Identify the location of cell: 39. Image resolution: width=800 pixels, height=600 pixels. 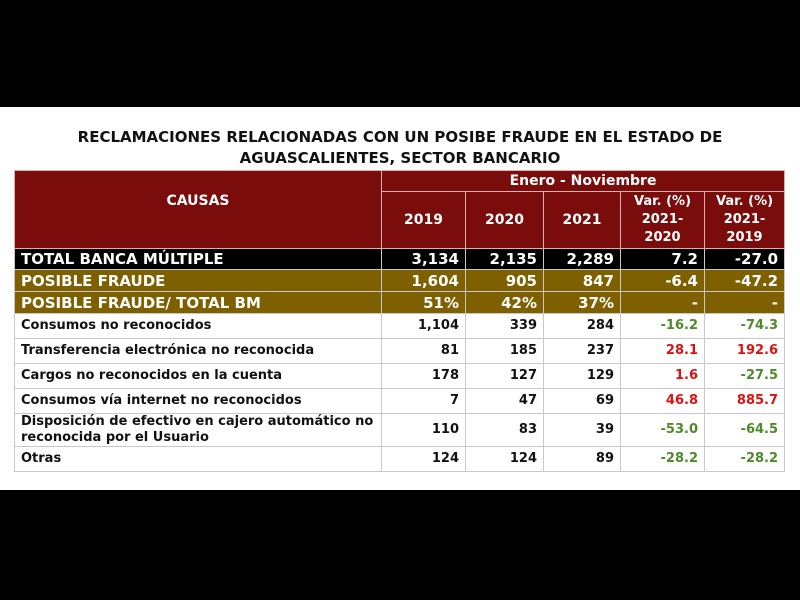
(582, 430).